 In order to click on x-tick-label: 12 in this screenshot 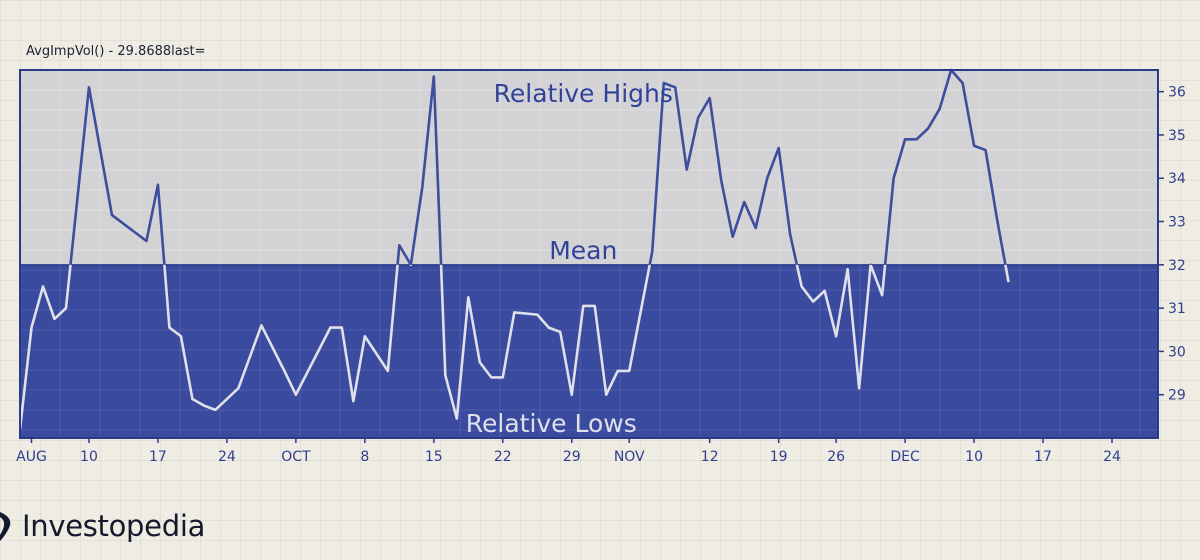, I will do `click(710, 457)`.